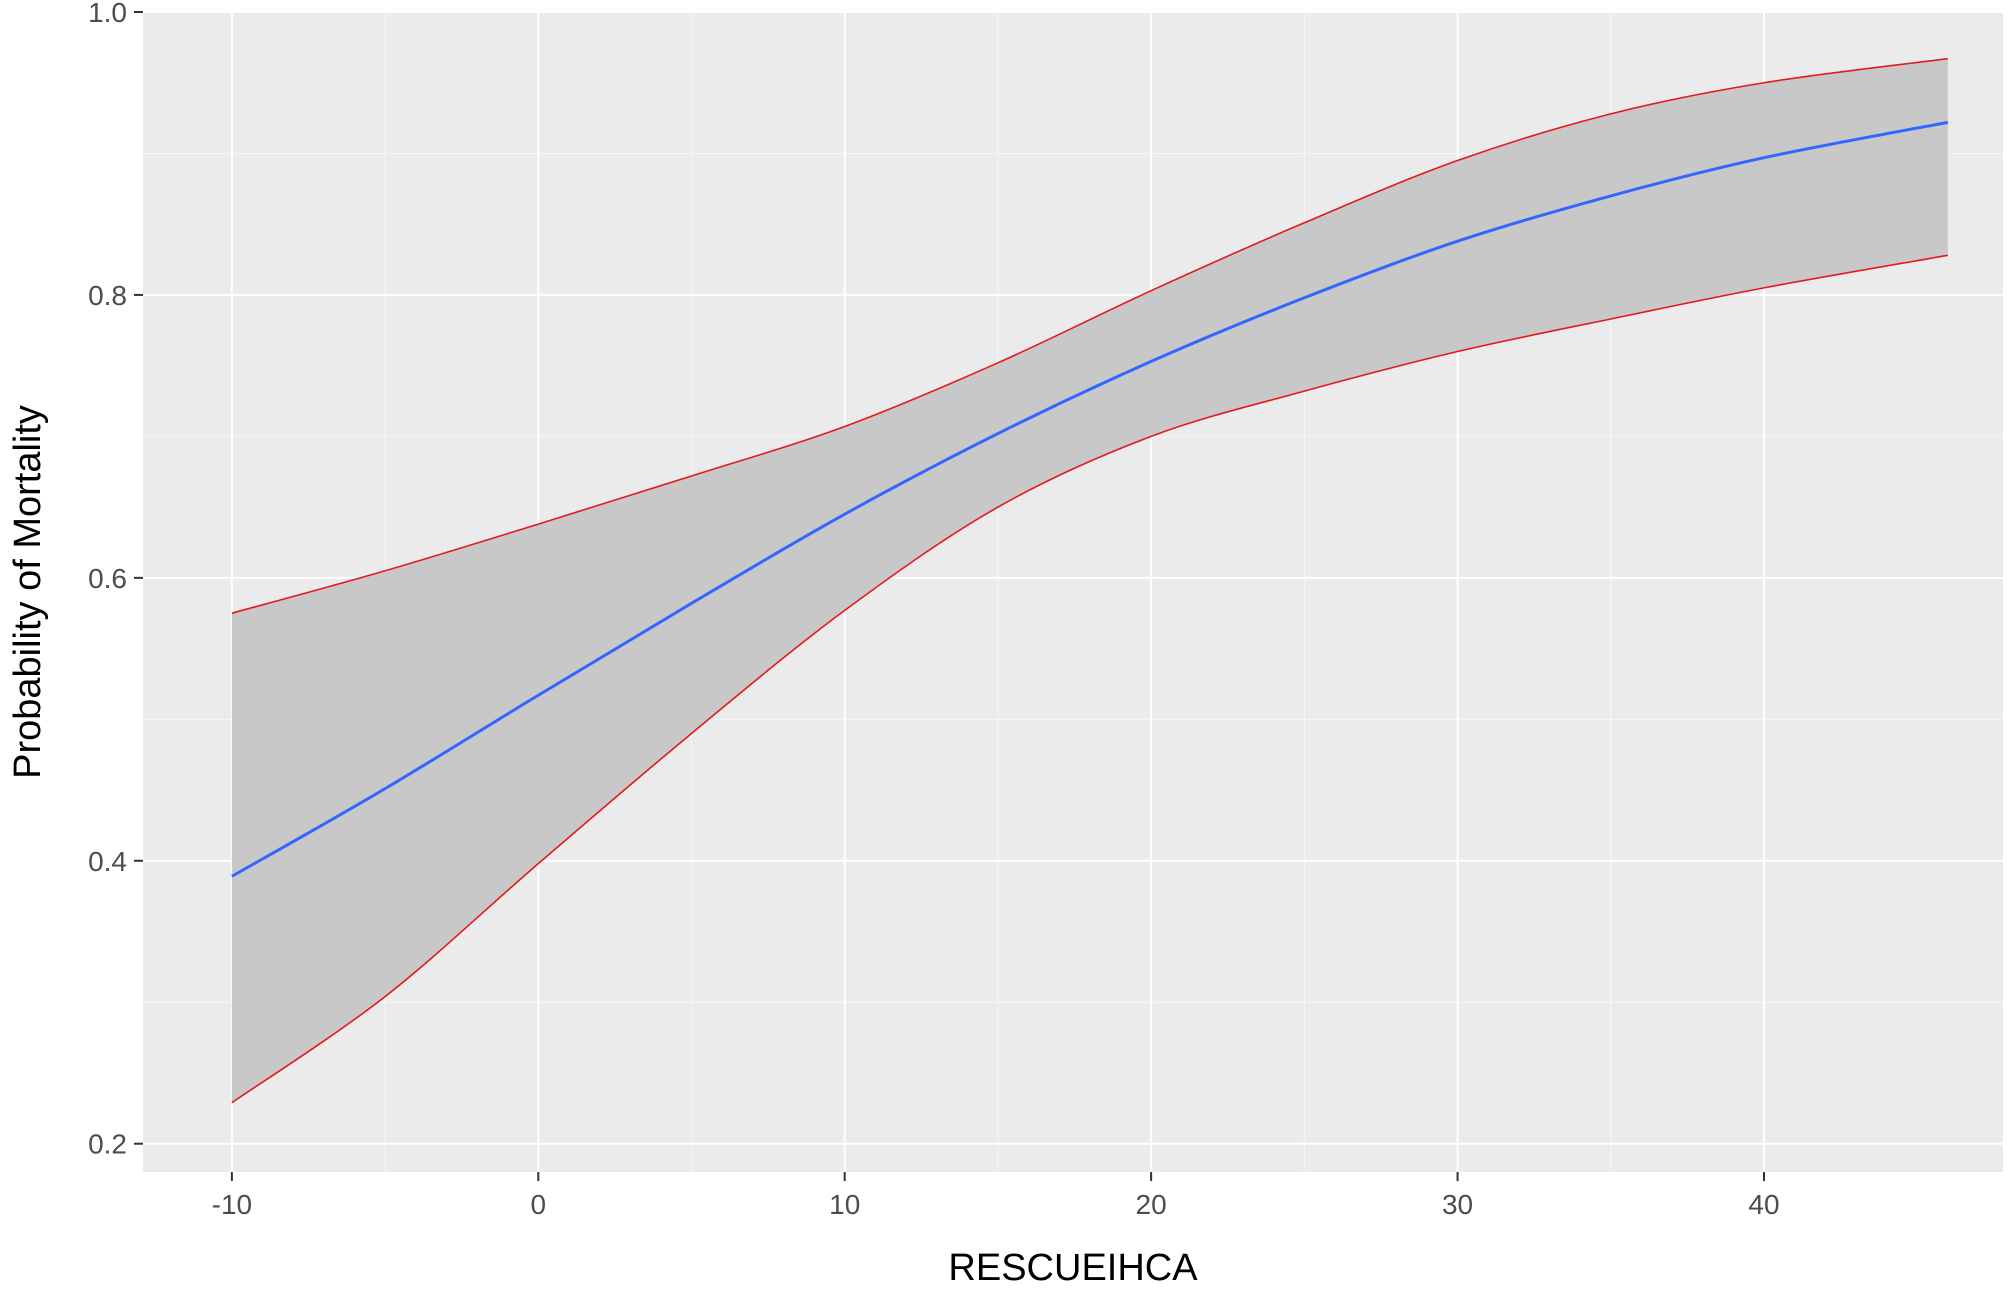 This screenshot has height=1295, width=2008. I want to click on x-tick-label: 40, so click(1763, 1204).